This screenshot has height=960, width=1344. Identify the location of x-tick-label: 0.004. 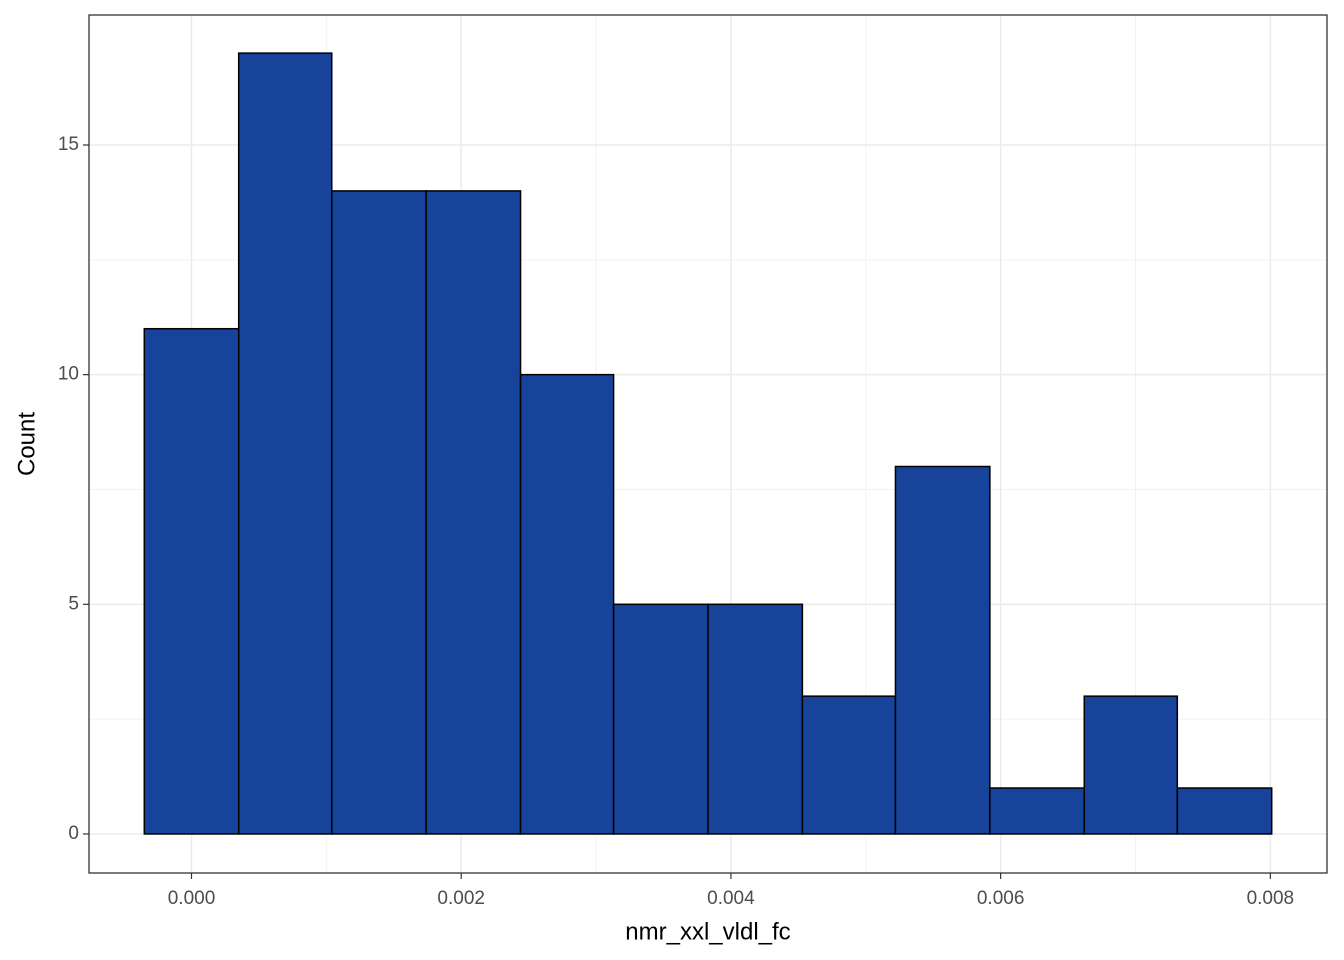
(731, 898).